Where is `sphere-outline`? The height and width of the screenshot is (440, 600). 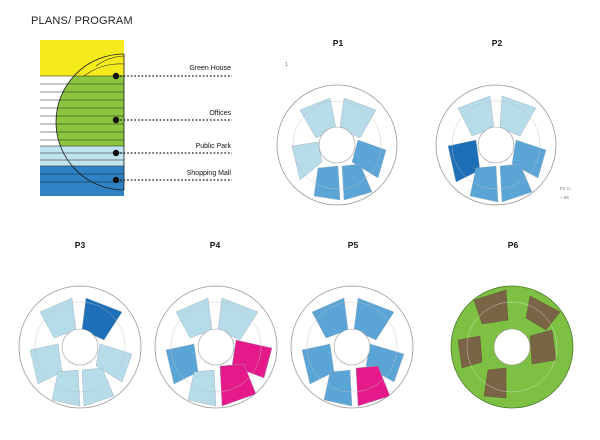 sphere-outline is located at coordinates (90, 122).